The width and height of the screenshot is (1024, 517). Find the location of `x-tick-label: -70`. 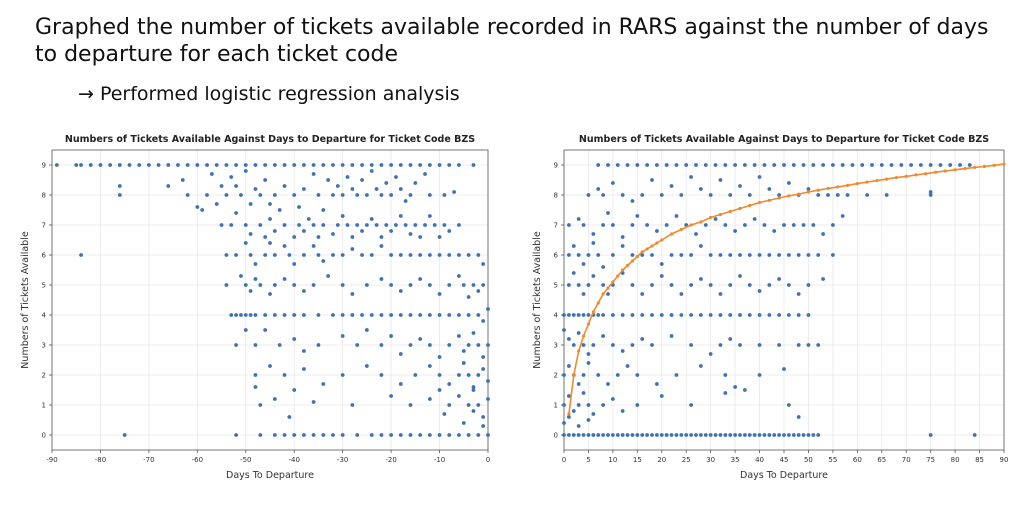

x-tick-label: -70 is located at coordinates (148, 460).